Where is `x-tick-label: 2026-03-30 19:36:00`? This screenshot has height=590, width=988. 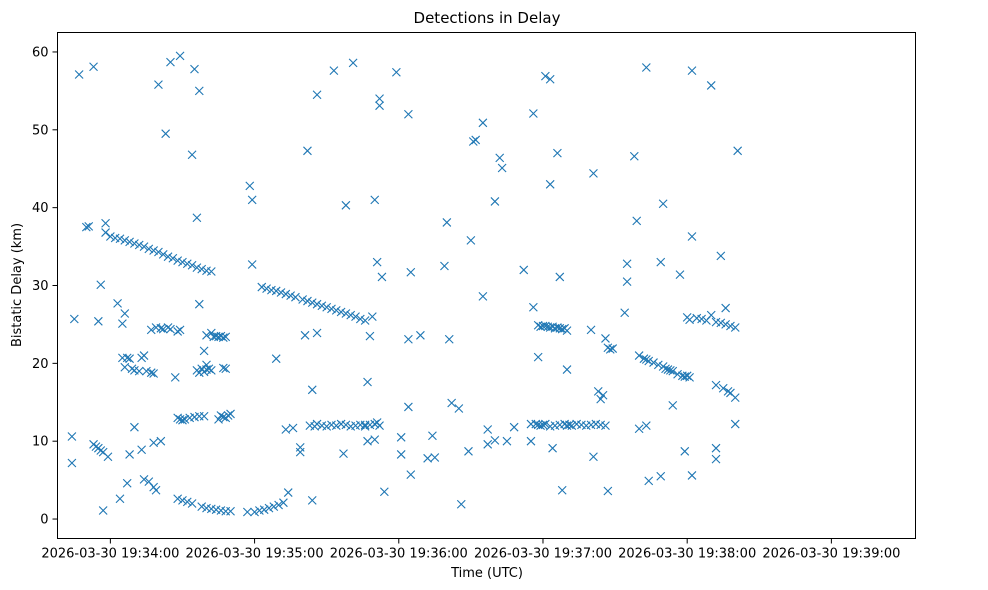
x-tick-label: 2026-03-30 19:36:00 is located at coordinates (399, 554).